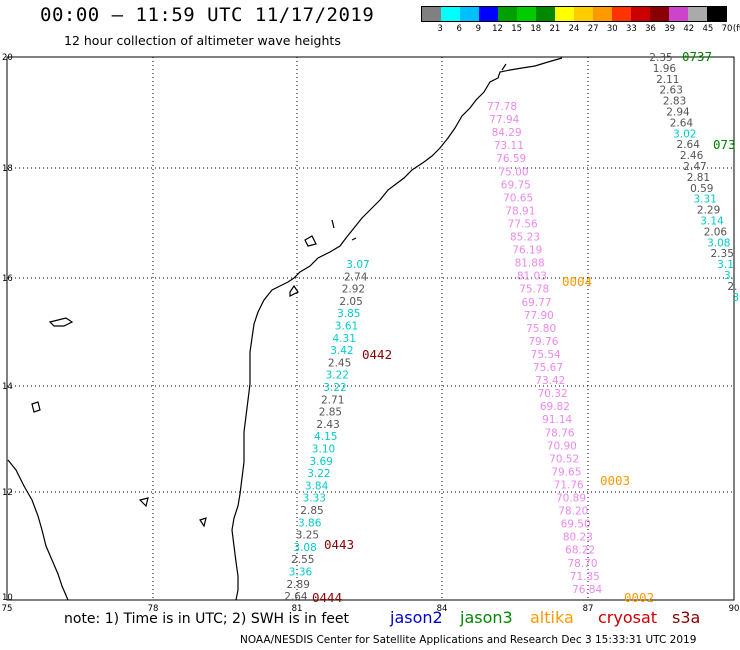 The image size is (740, 650). What do you see at coordinates (689, 145) in the screenshot?
I see `east-track-value: 2.64` at bounding box center [689, 145].